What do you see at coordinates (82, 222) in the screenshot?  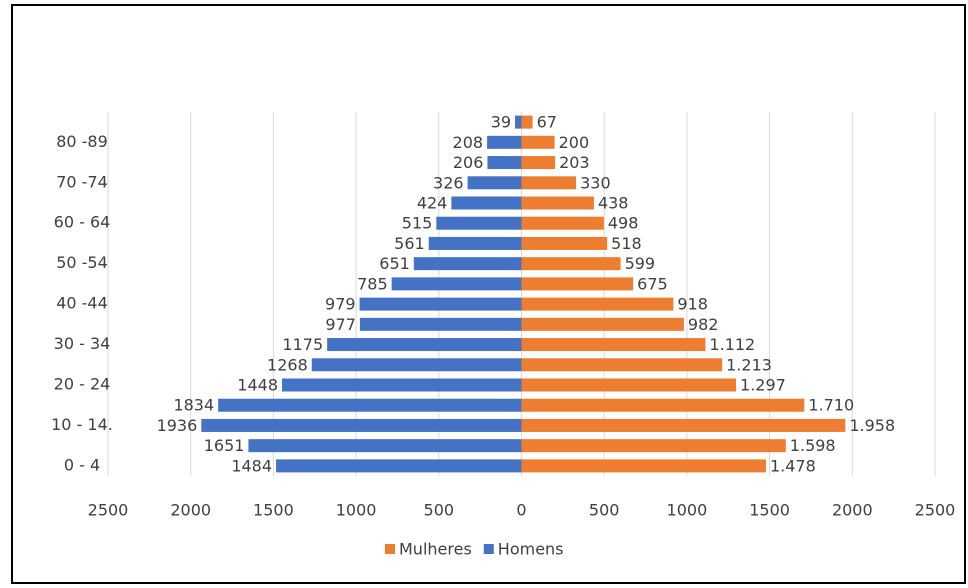 I see `y-tick-label: 60 - 64` at bounding box center [82, 222].